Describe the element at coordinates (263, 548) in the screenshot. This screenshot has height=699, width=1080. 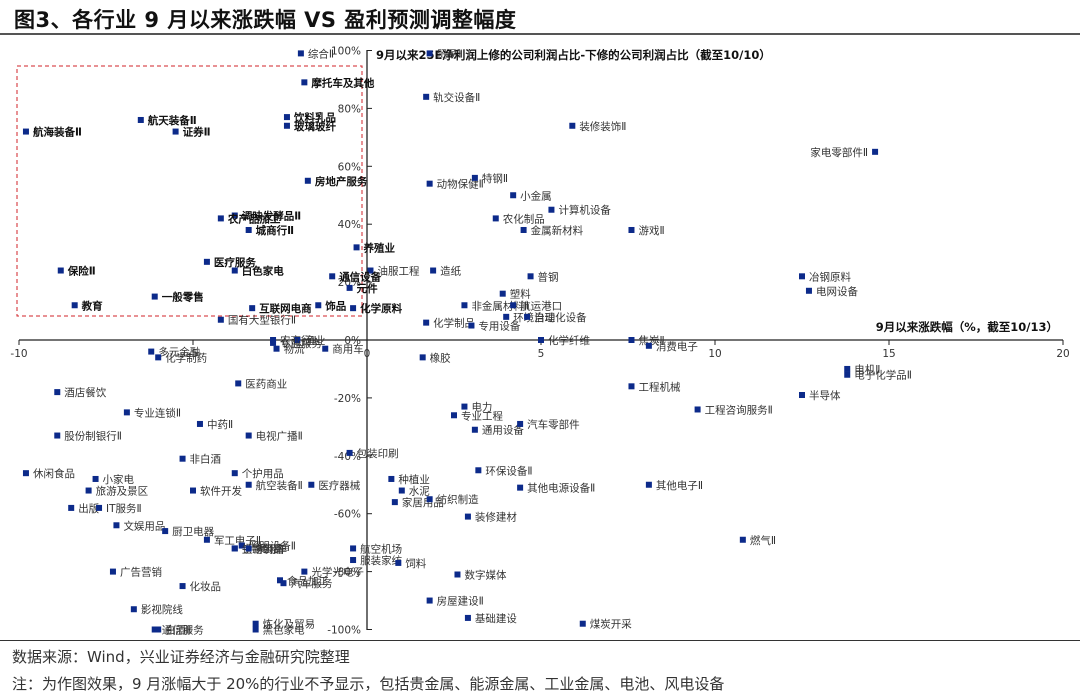
I see `point-label: 生物制品` at that location.